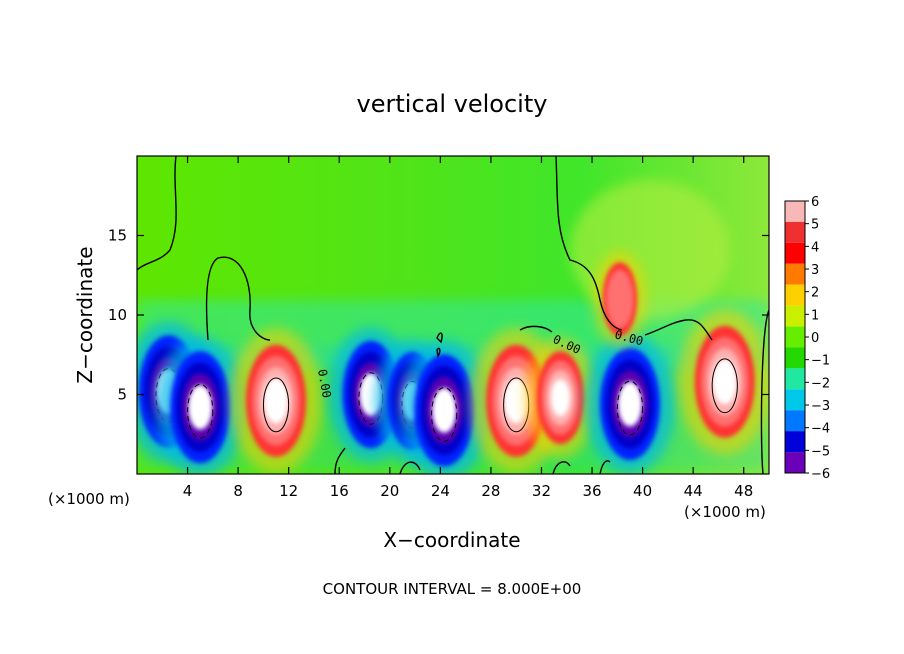 This screenshot has width=904, height=654. What do you see at coordinates (89, 499) in the screenshot?
I see `x-unit-left: (×1000 m)` at bounding box center [89, 499].